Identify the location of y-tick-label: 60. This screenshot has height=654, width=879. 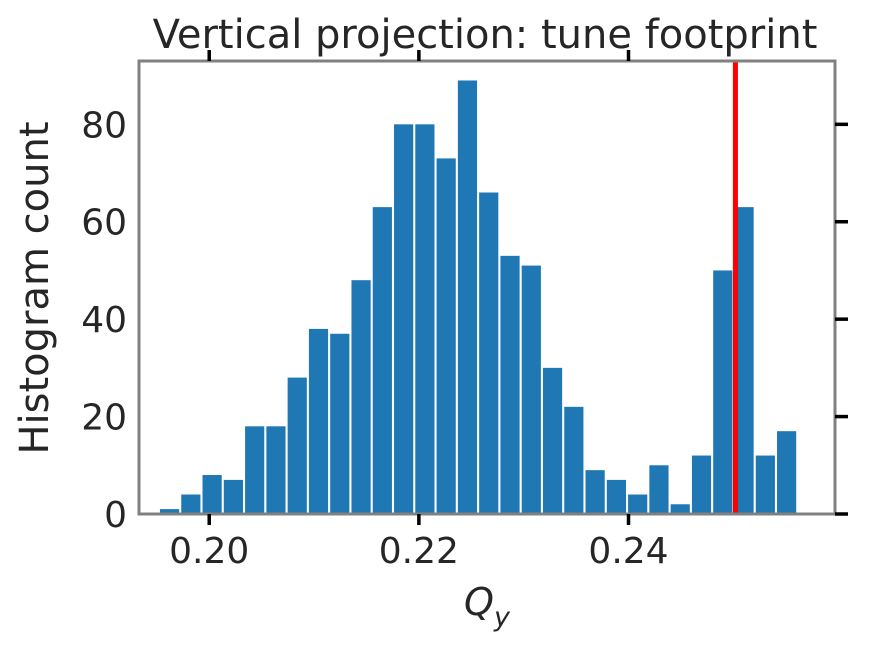
(104, 223).